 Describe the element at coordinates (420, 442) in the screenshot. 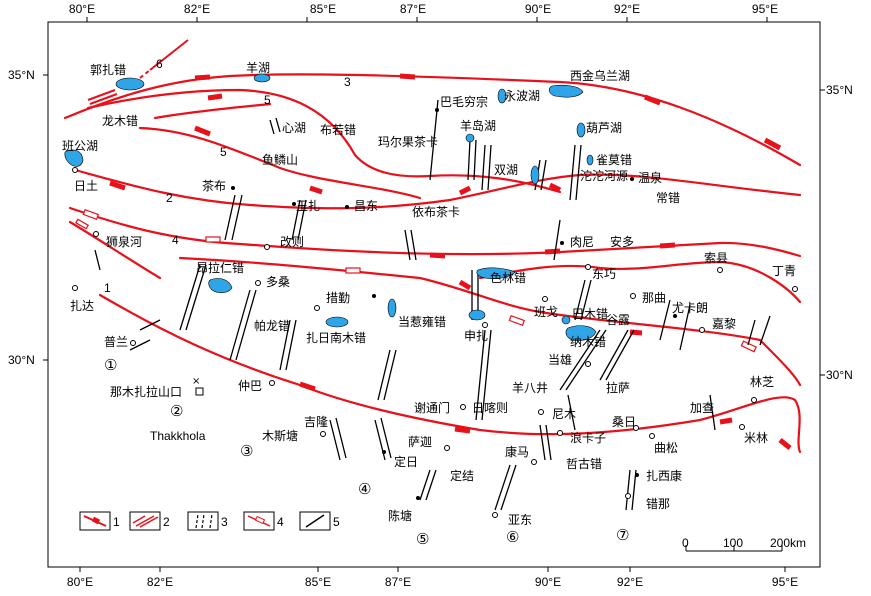

I see `place-label: 萨迦` at that location.